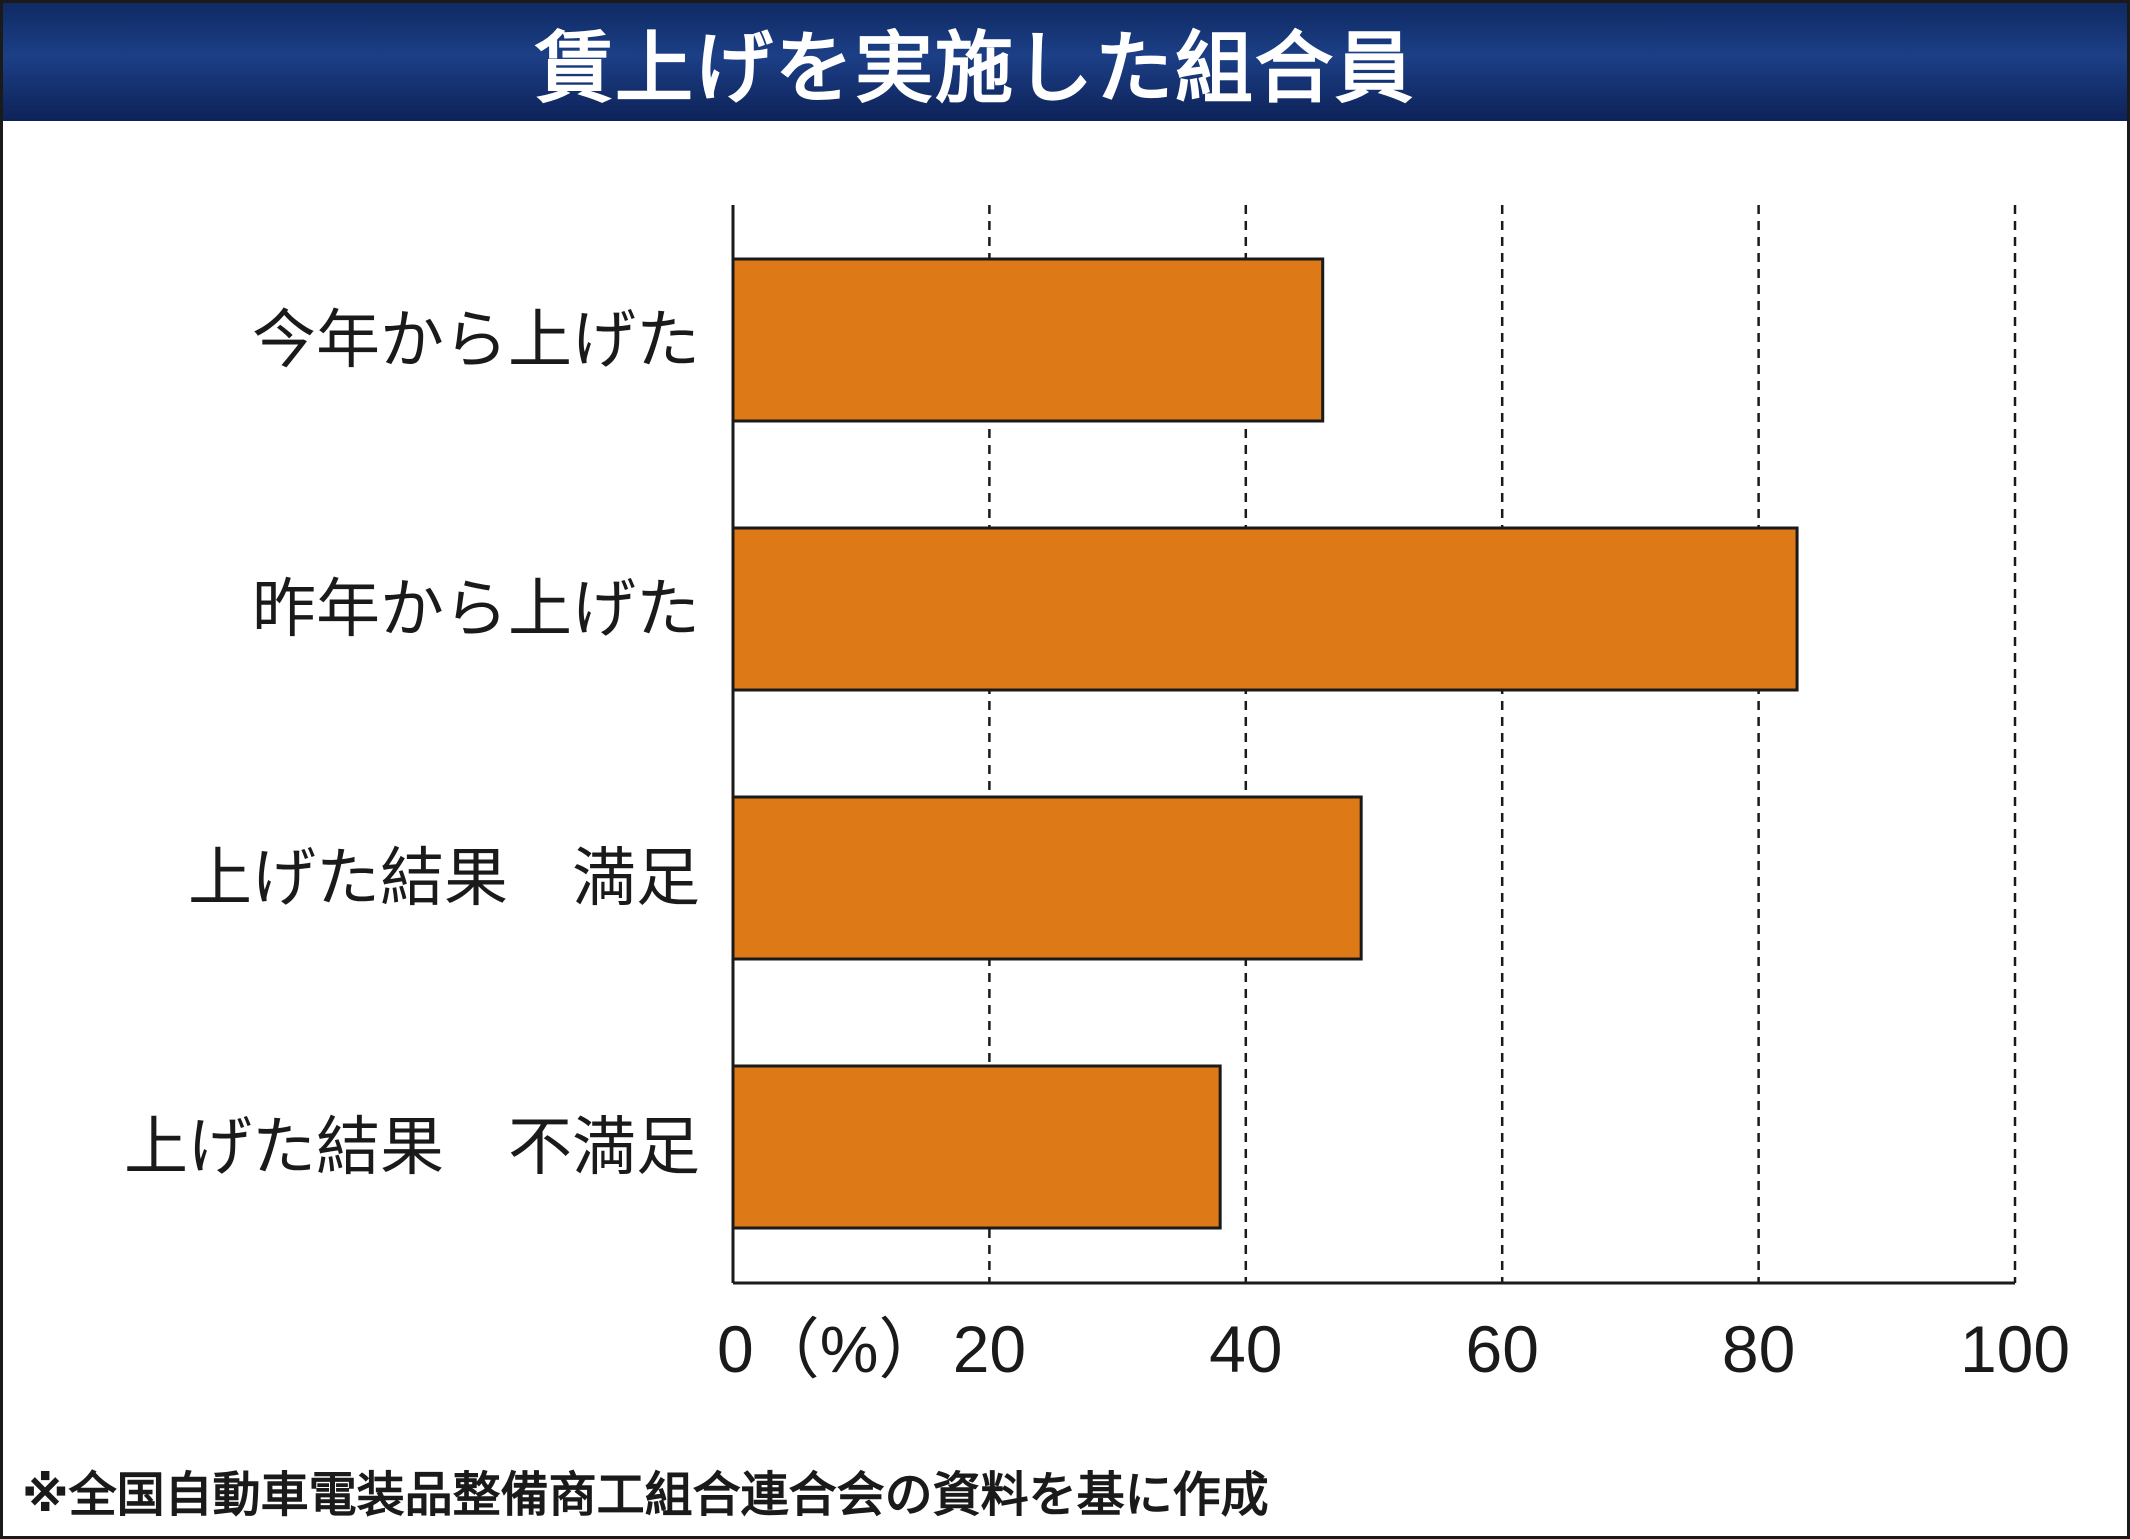 This screenshot has width=2130, height=1539. I want to click on x-tick-label-80: 80, so click(1758, 1349).